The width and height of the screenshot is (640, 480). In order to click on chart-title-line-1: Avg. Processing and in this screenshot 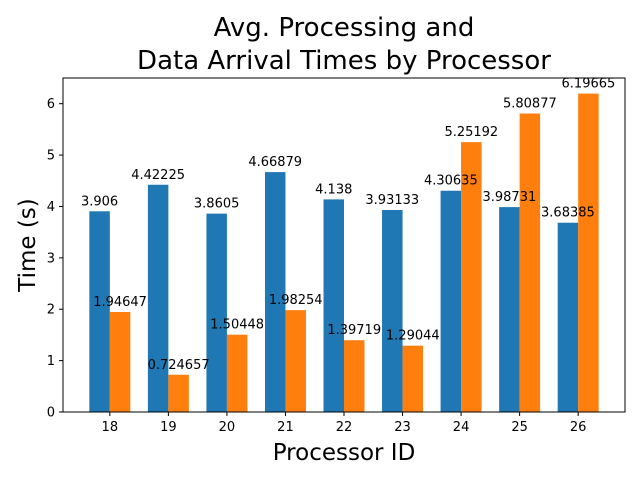, I will do `click(344, 28)`.